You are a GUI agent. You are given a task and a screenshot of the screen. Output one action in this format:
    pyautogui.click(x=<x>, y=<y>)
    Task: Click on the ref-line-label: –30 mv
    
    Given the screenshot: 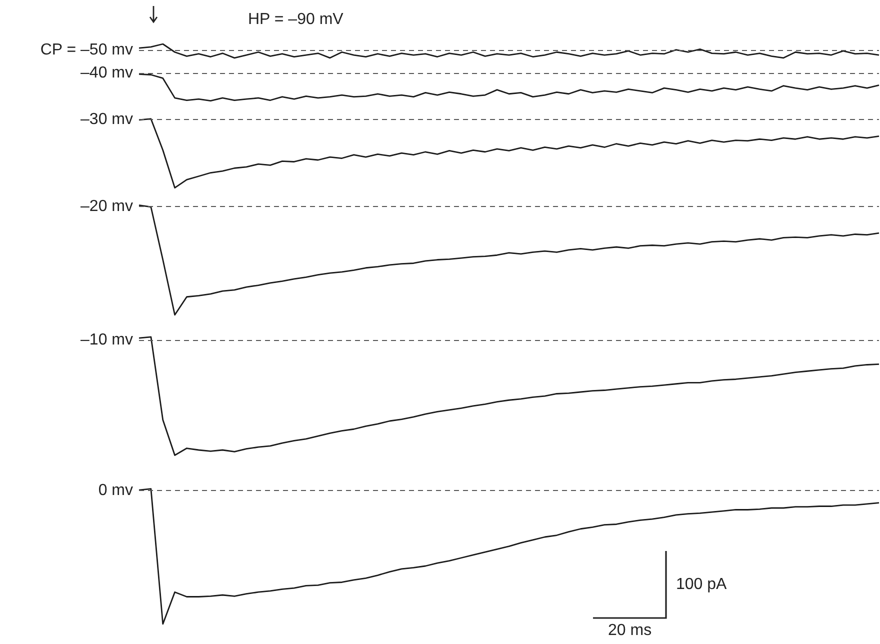 What is the action you would take?
    pyautogui.click(x=106, y=119)
    